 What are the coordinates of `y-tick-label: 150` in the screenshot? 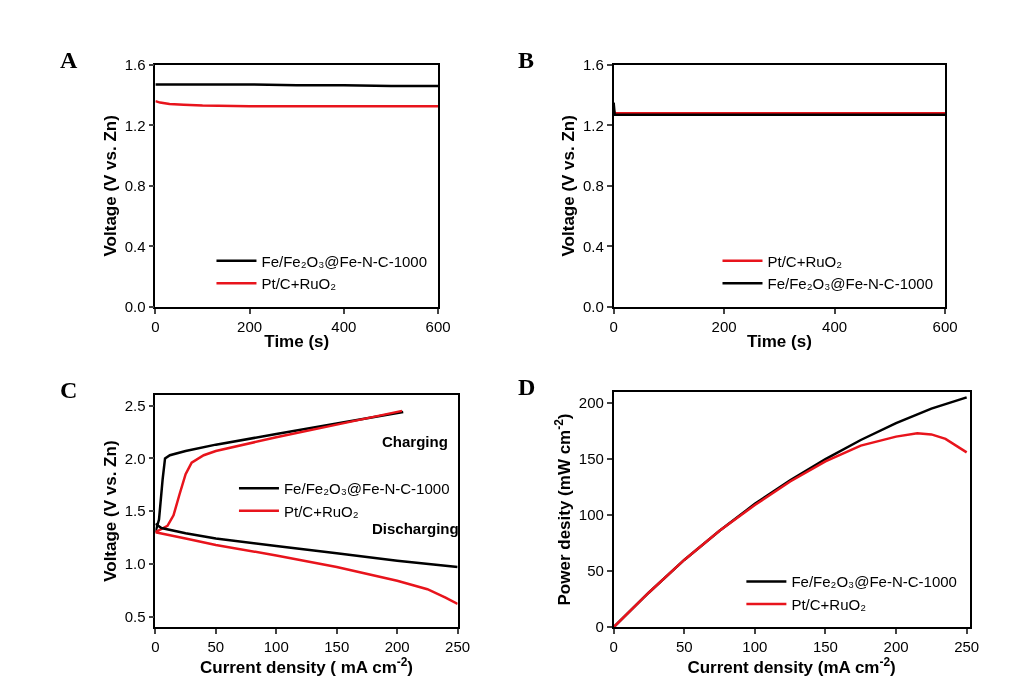 It's located at (591, 459).